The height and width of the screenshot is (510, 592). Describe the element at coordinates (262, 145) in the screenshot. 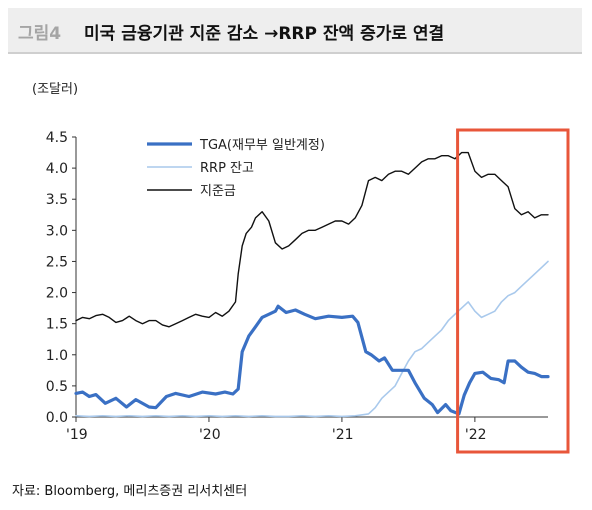

I see `legend-label: TGA(재무부 일반계정)` at that location.